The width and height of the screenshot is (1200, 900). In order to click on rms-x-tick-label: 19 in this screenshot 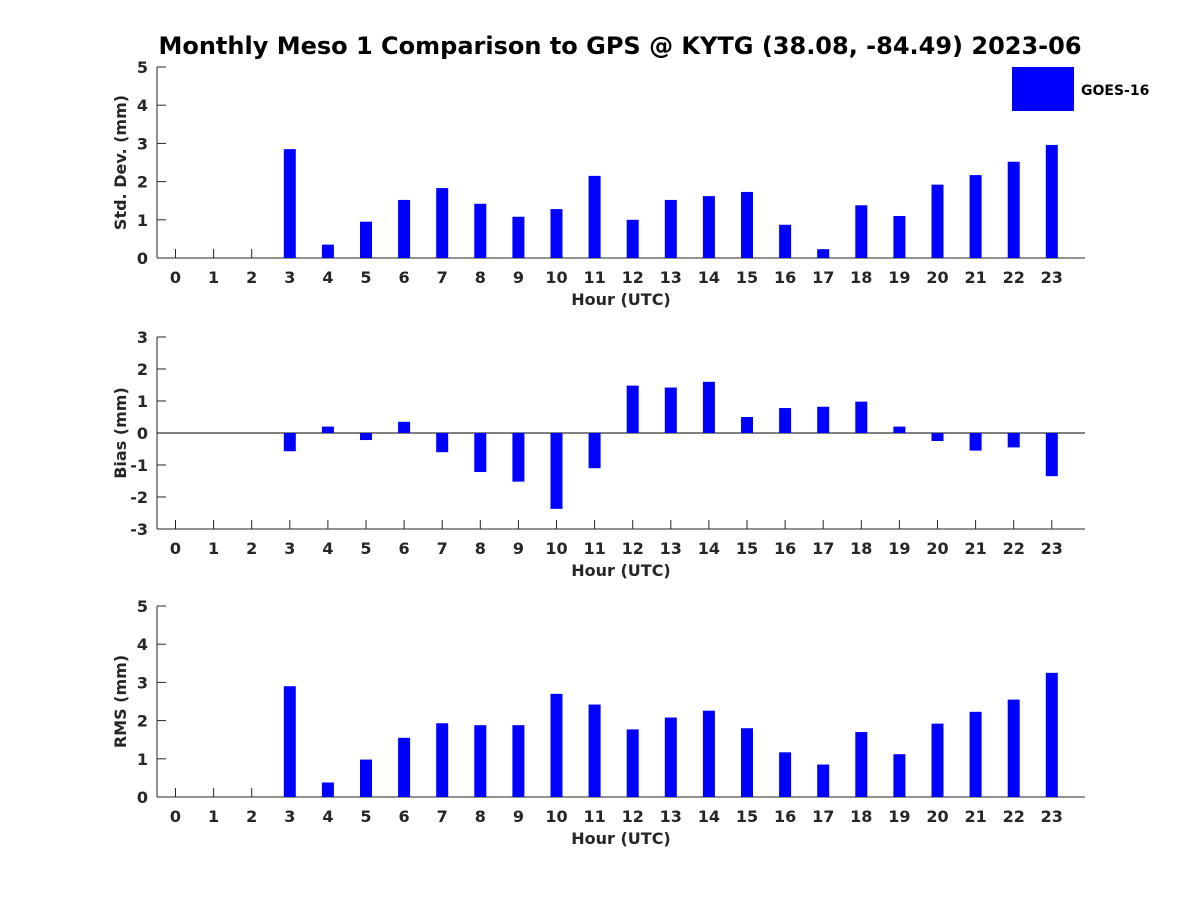, I will do `click(899, 816)`.